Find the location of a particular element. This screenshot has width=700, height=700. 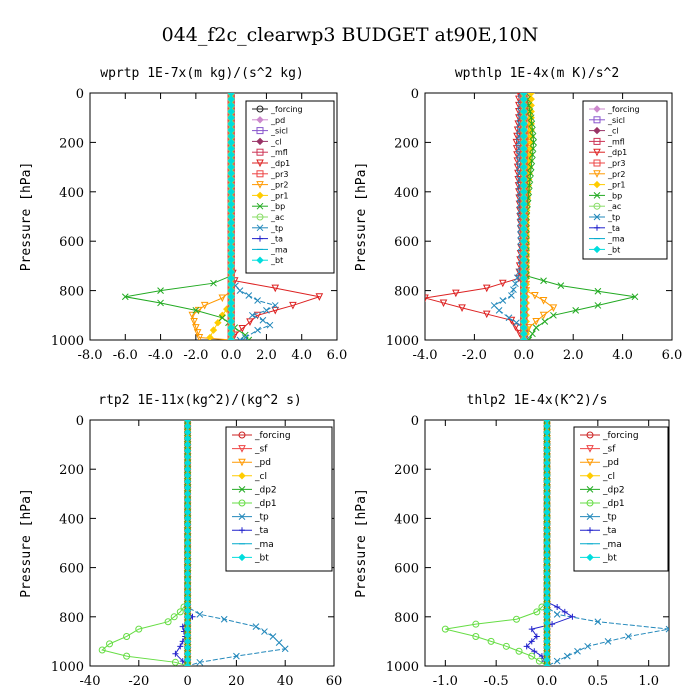

y-tick-label: 0 is located at coordinates (415, 94).